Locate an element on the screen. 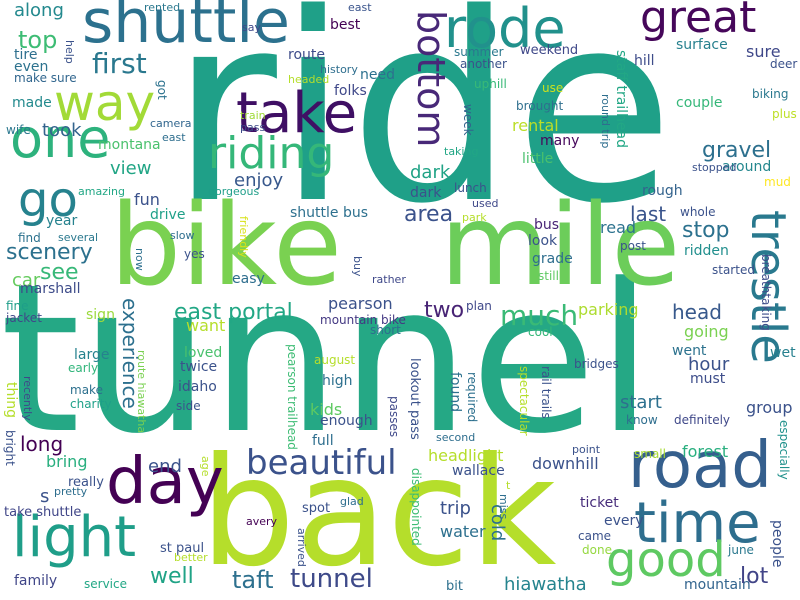 This screenshot has height=600, width=800. word-see: see is located at coordinates (59, 272).